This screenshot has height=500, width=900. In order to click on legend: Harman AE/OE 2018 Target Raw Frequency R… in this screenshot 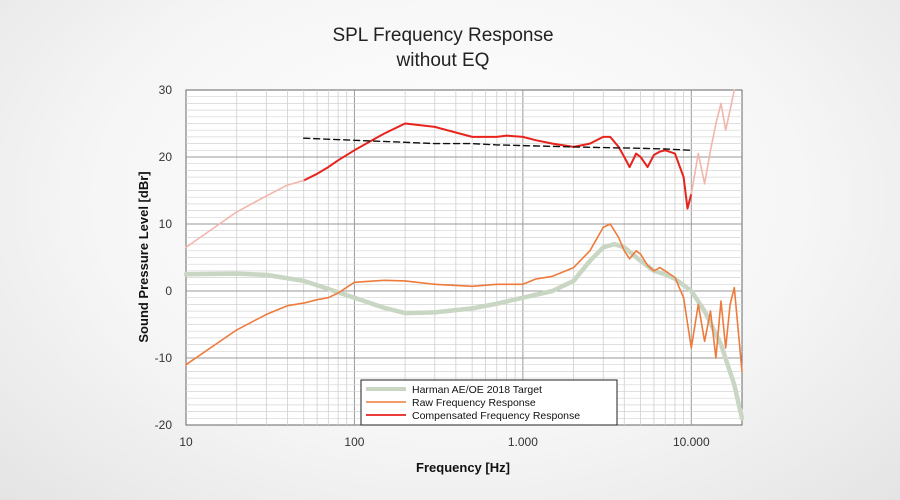, I will do `click(489, 402)`.